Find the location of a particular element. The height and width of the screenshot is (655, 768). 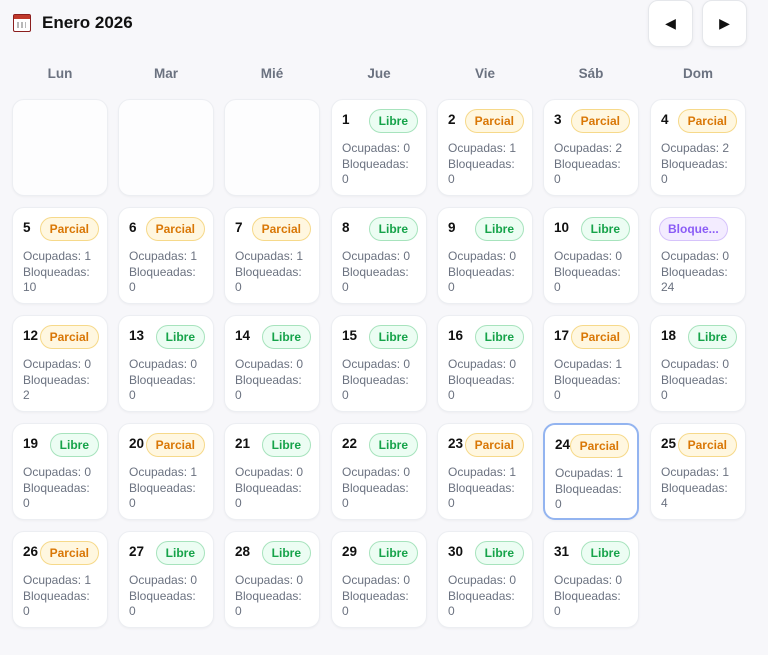

day-stats: Ocupadas: 1 Bloqueadas: 10 is located at coordinates (63, 272).